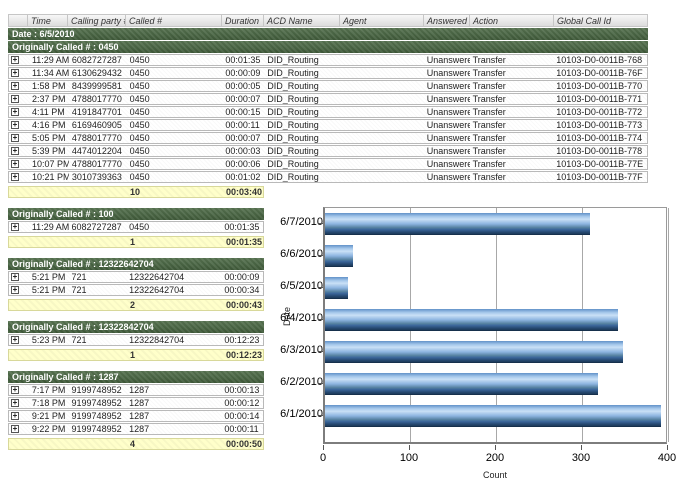 The image size is (676, 485). I want to click on cell-calling: 721, so click(79, 277).